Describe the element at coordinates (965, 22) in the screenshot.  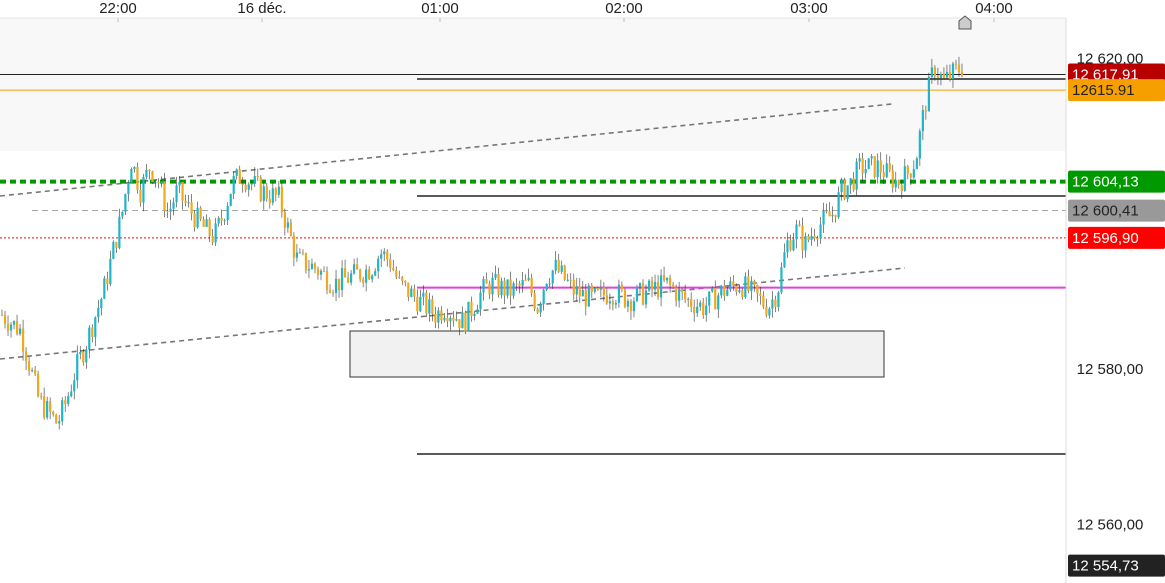
I see `home-marker-icon` at that location.